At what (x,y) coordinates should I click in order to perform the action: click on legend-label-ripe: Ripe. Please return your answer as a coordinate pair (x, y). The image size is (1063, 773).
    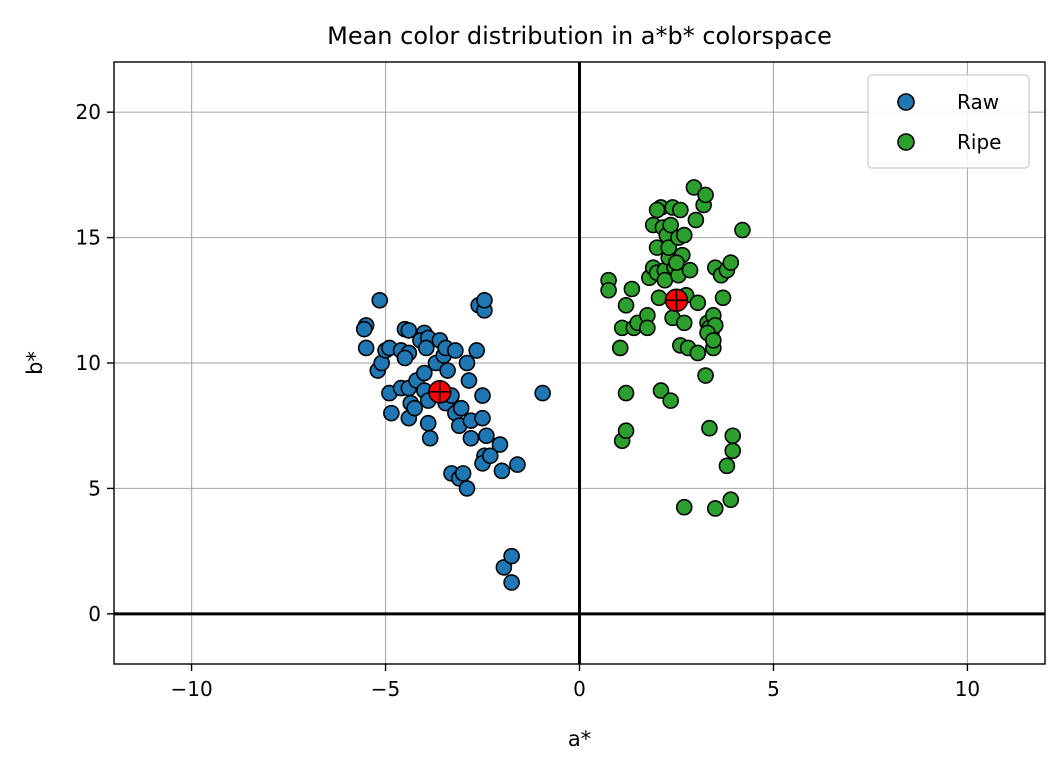
    Looking at the image, I should click on (979, 142).